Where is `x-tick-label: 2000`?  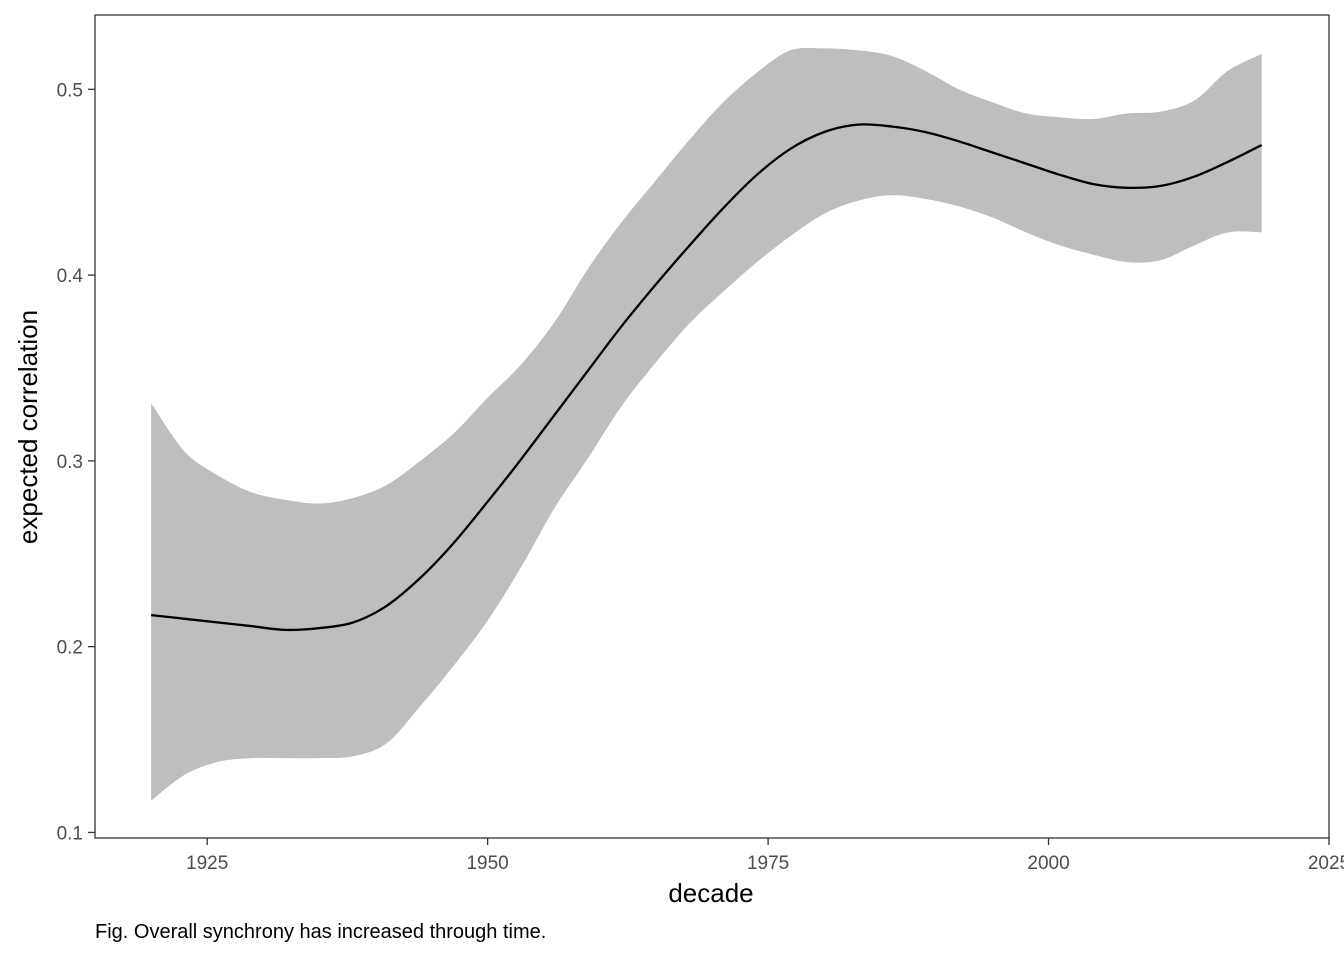 x-tick-label: 2000 is located at coordinates (1048, 863).